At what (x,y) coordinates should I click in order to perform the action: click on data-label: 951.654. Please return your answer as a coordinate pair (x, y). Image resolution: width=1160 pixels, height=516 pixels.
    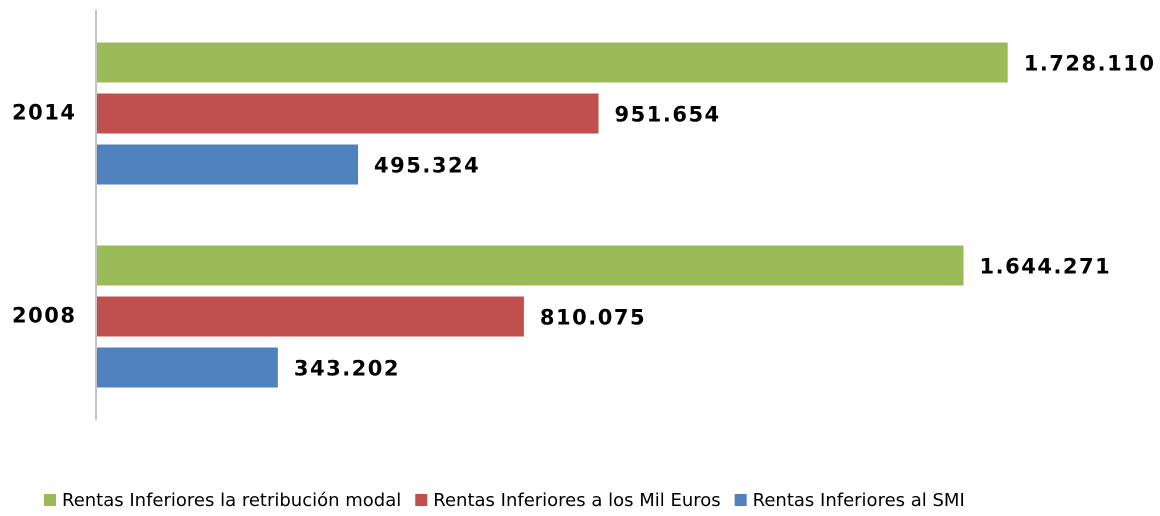
    Looking at the image, I should click on (668, 115).